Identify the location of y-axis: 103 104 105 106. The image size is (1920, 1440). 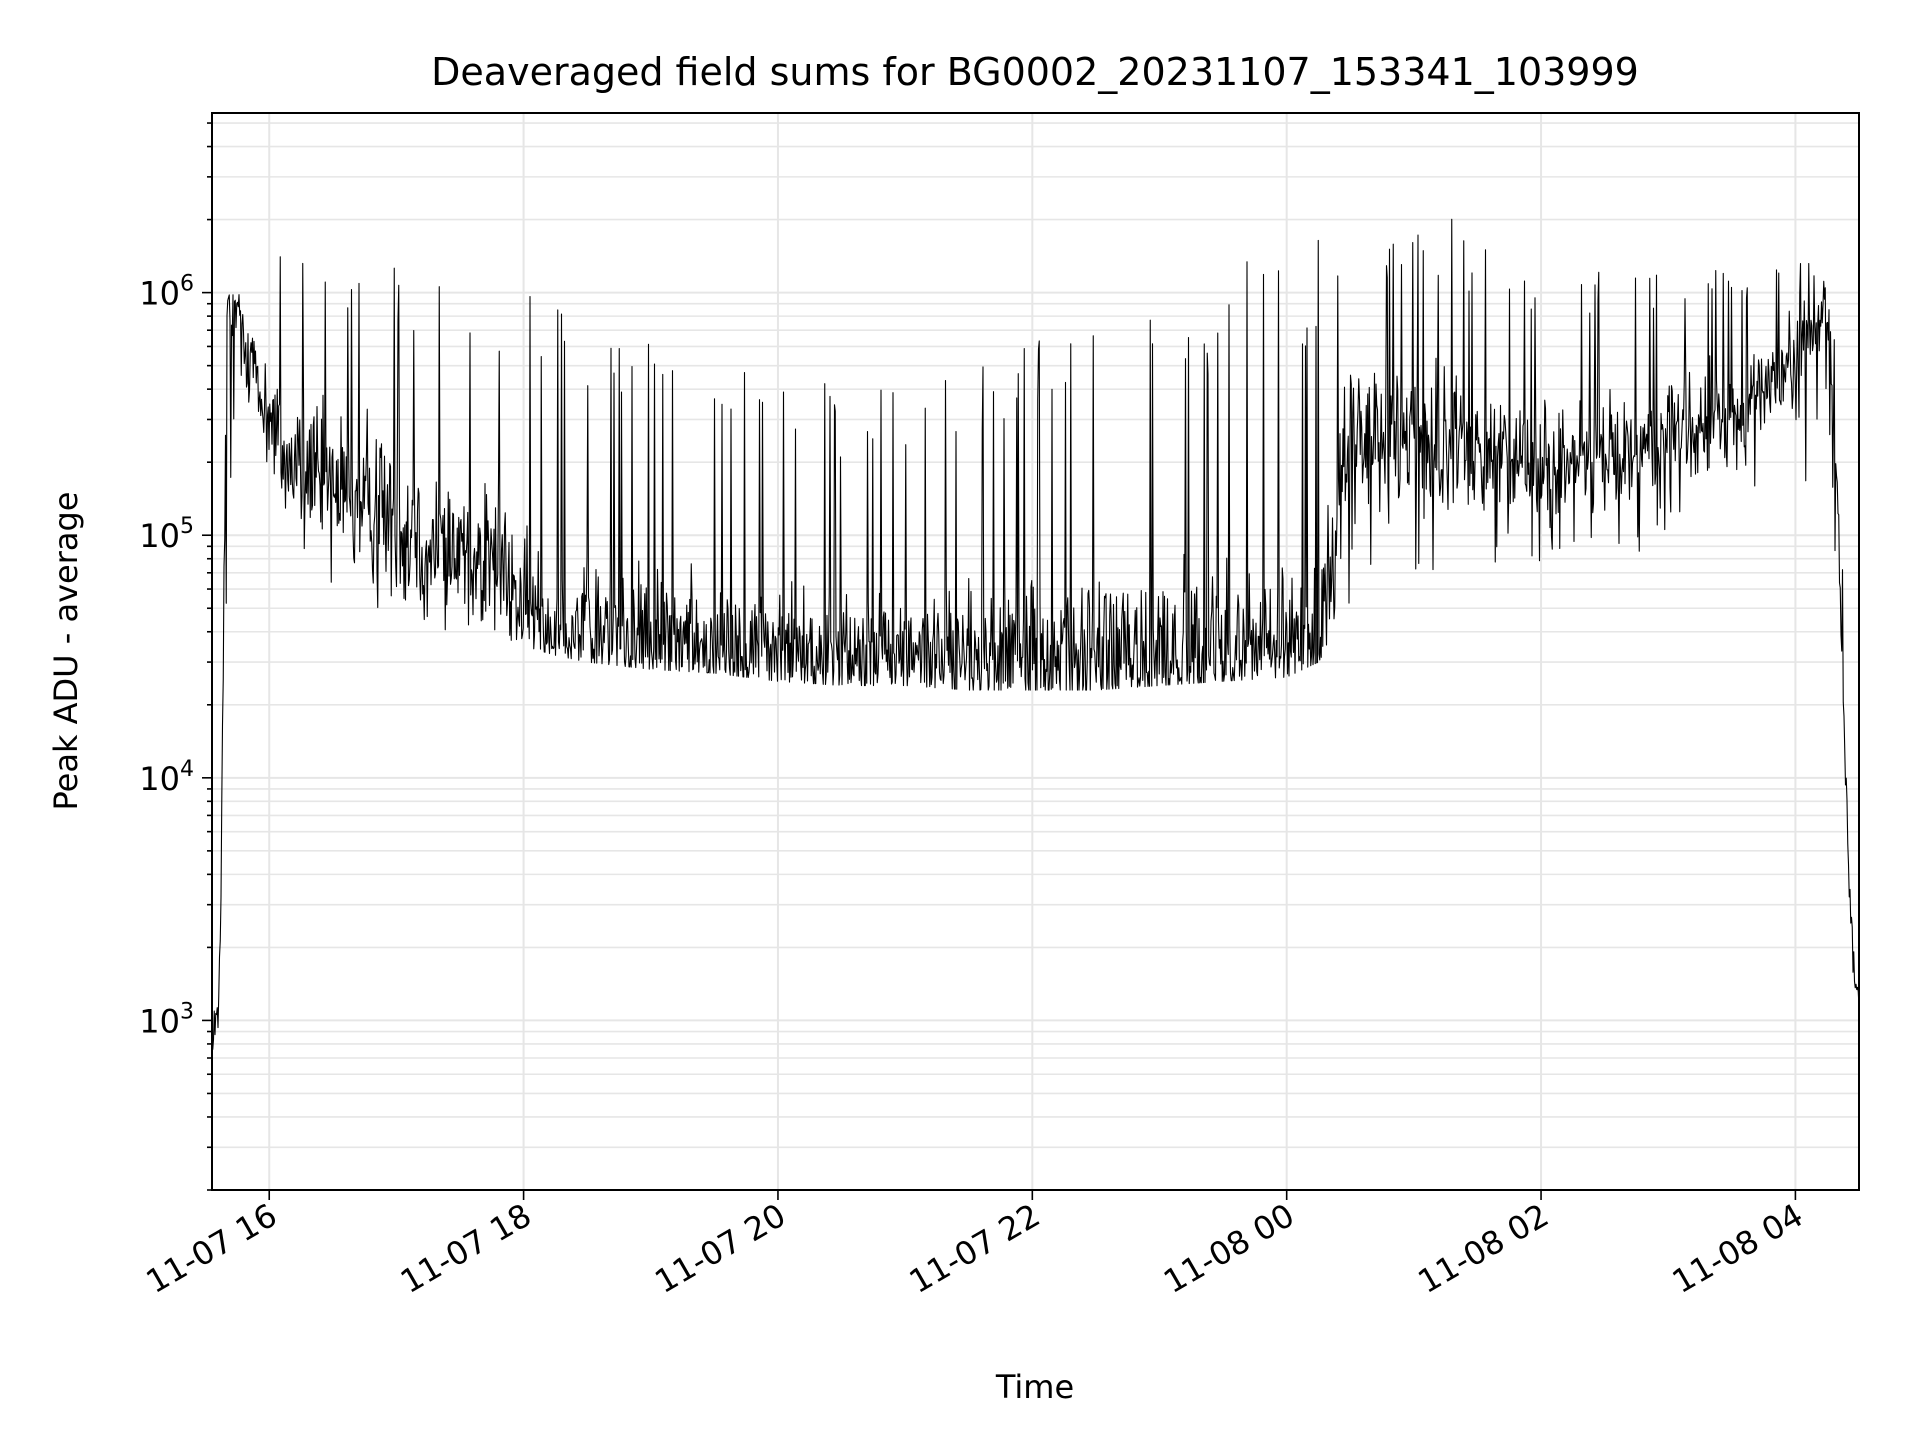
(175, 656).